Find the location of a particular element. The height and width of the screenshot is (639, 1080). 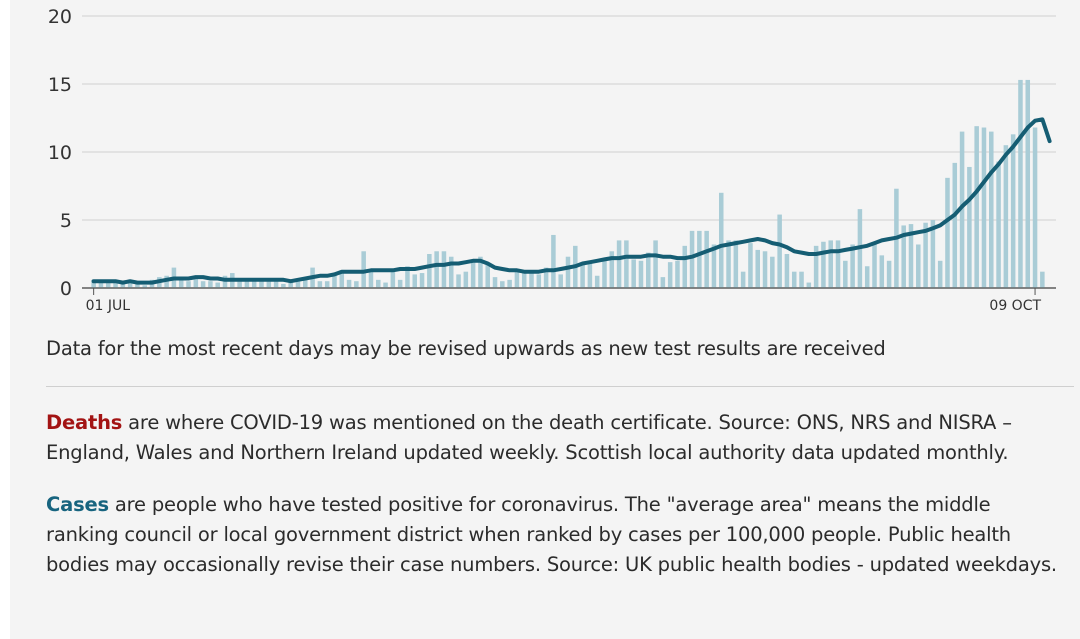

y-tick-label-20: 20 is located at coordinates (60, 17).